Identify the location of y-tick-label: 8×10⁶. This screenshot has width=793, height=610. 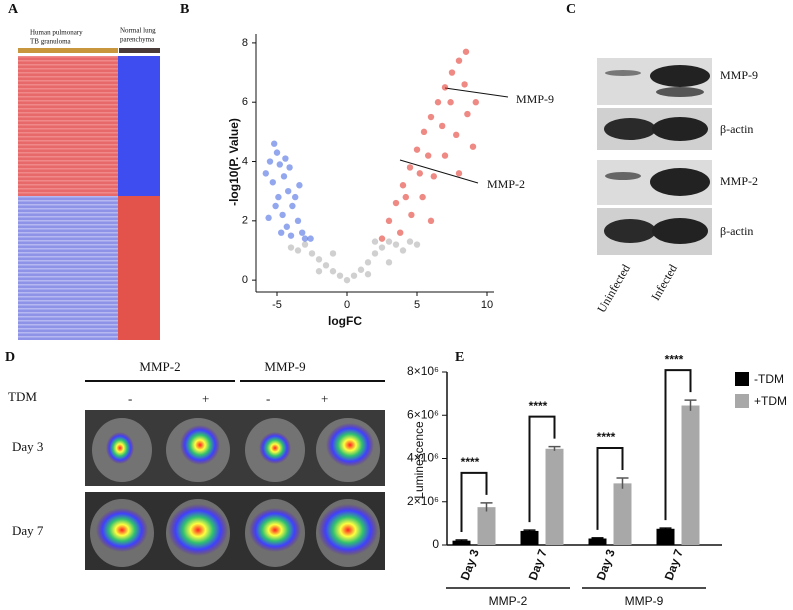
(423, 371).